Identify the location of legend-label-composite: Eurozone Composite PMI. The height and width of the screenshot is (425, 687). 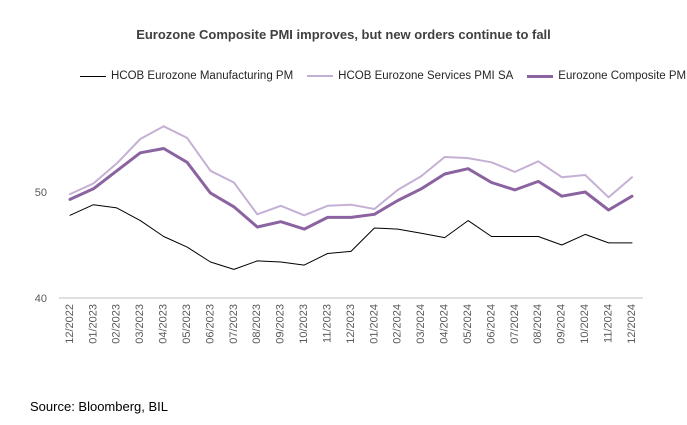
(622, 76).